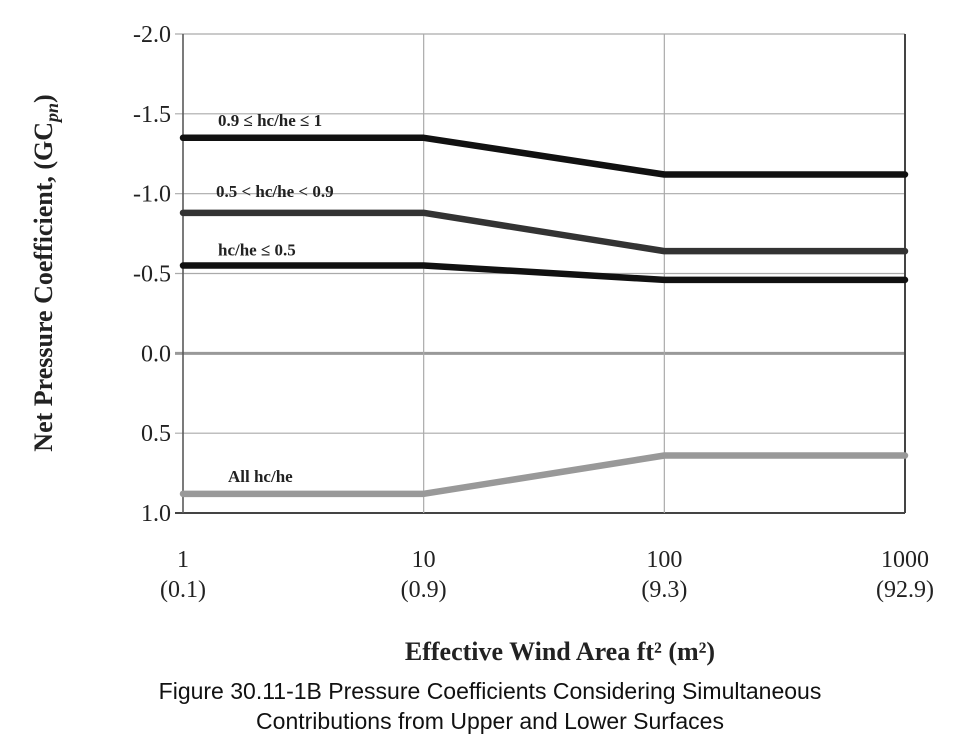  What do you see at coordinates (260, 476) in the screenshot?
I see `series-label: All hc/he` at bounding box center [260, 476].